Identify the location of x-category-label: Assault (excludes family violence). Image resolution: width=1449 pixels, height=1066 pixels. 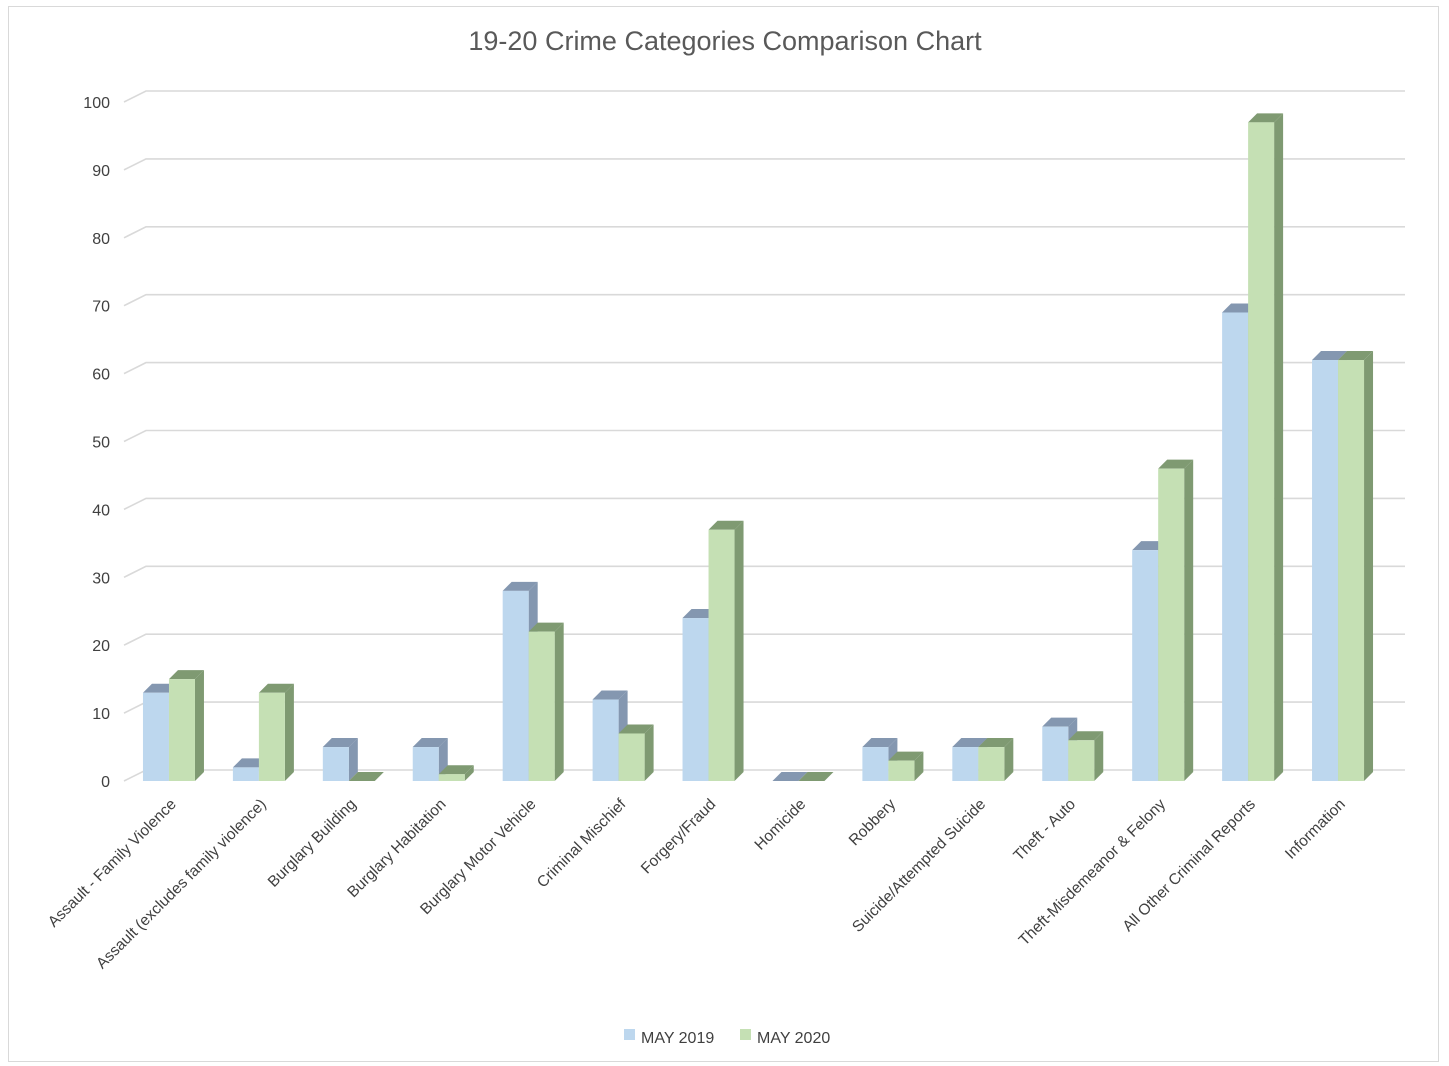
(181, 884).